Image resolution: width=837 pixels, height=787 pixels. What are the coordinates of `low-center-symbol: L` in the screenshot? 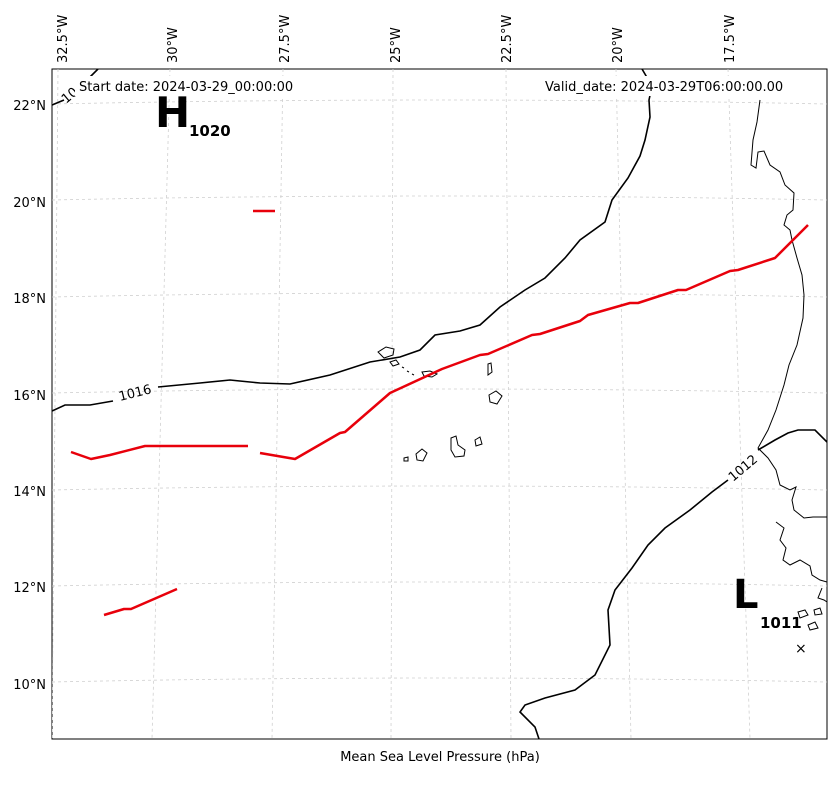 It's located at (746, 595).